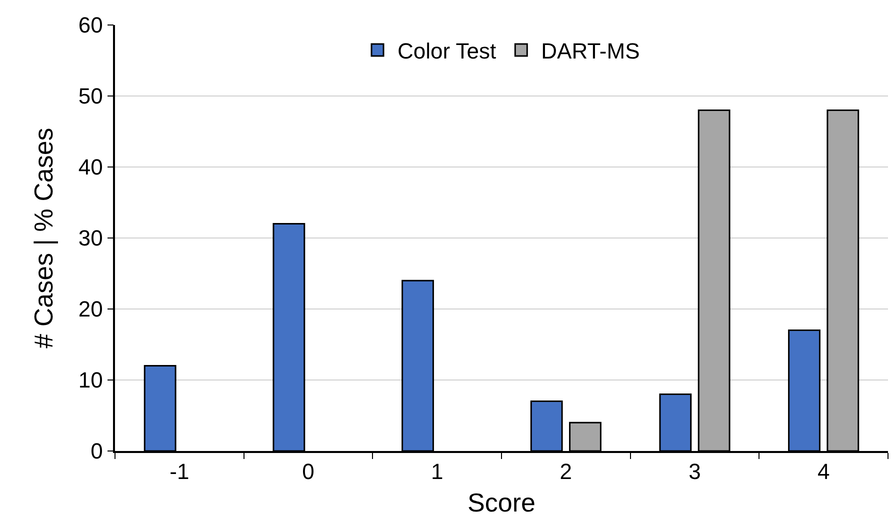  I want to click on x-tick-label: 1, so click(437, 471).